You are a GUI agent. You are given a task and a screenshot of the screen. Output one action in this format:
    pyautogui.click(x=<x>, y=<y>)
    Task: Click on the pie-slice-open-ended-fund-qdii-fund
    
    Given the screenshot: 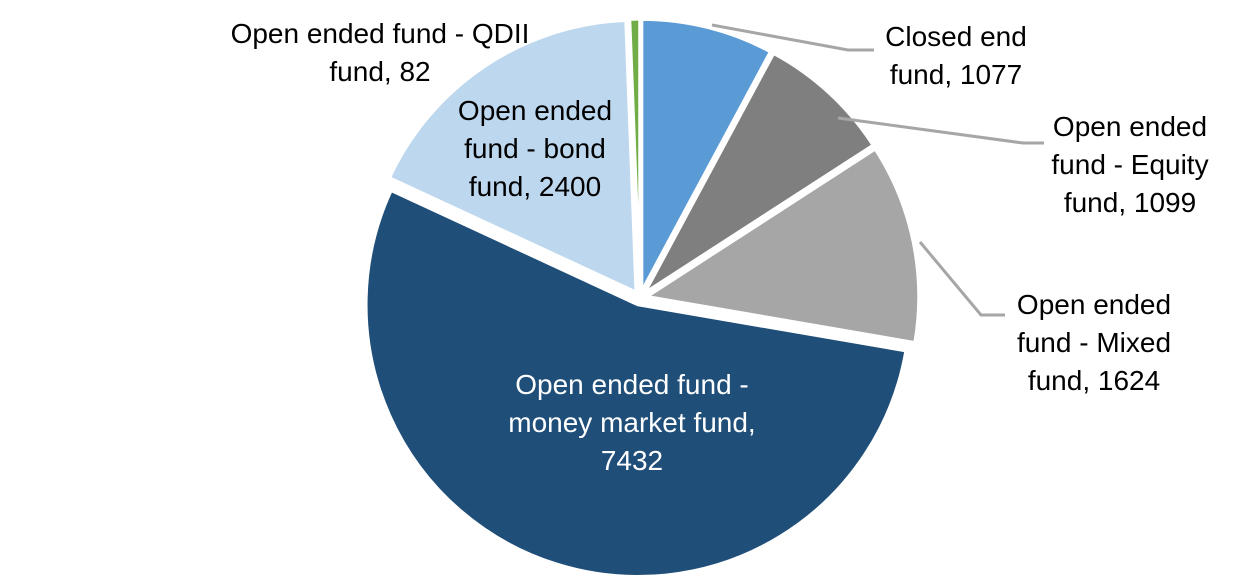 What is the action you would take?
    pyautogui.click(x=635, y=155)
    